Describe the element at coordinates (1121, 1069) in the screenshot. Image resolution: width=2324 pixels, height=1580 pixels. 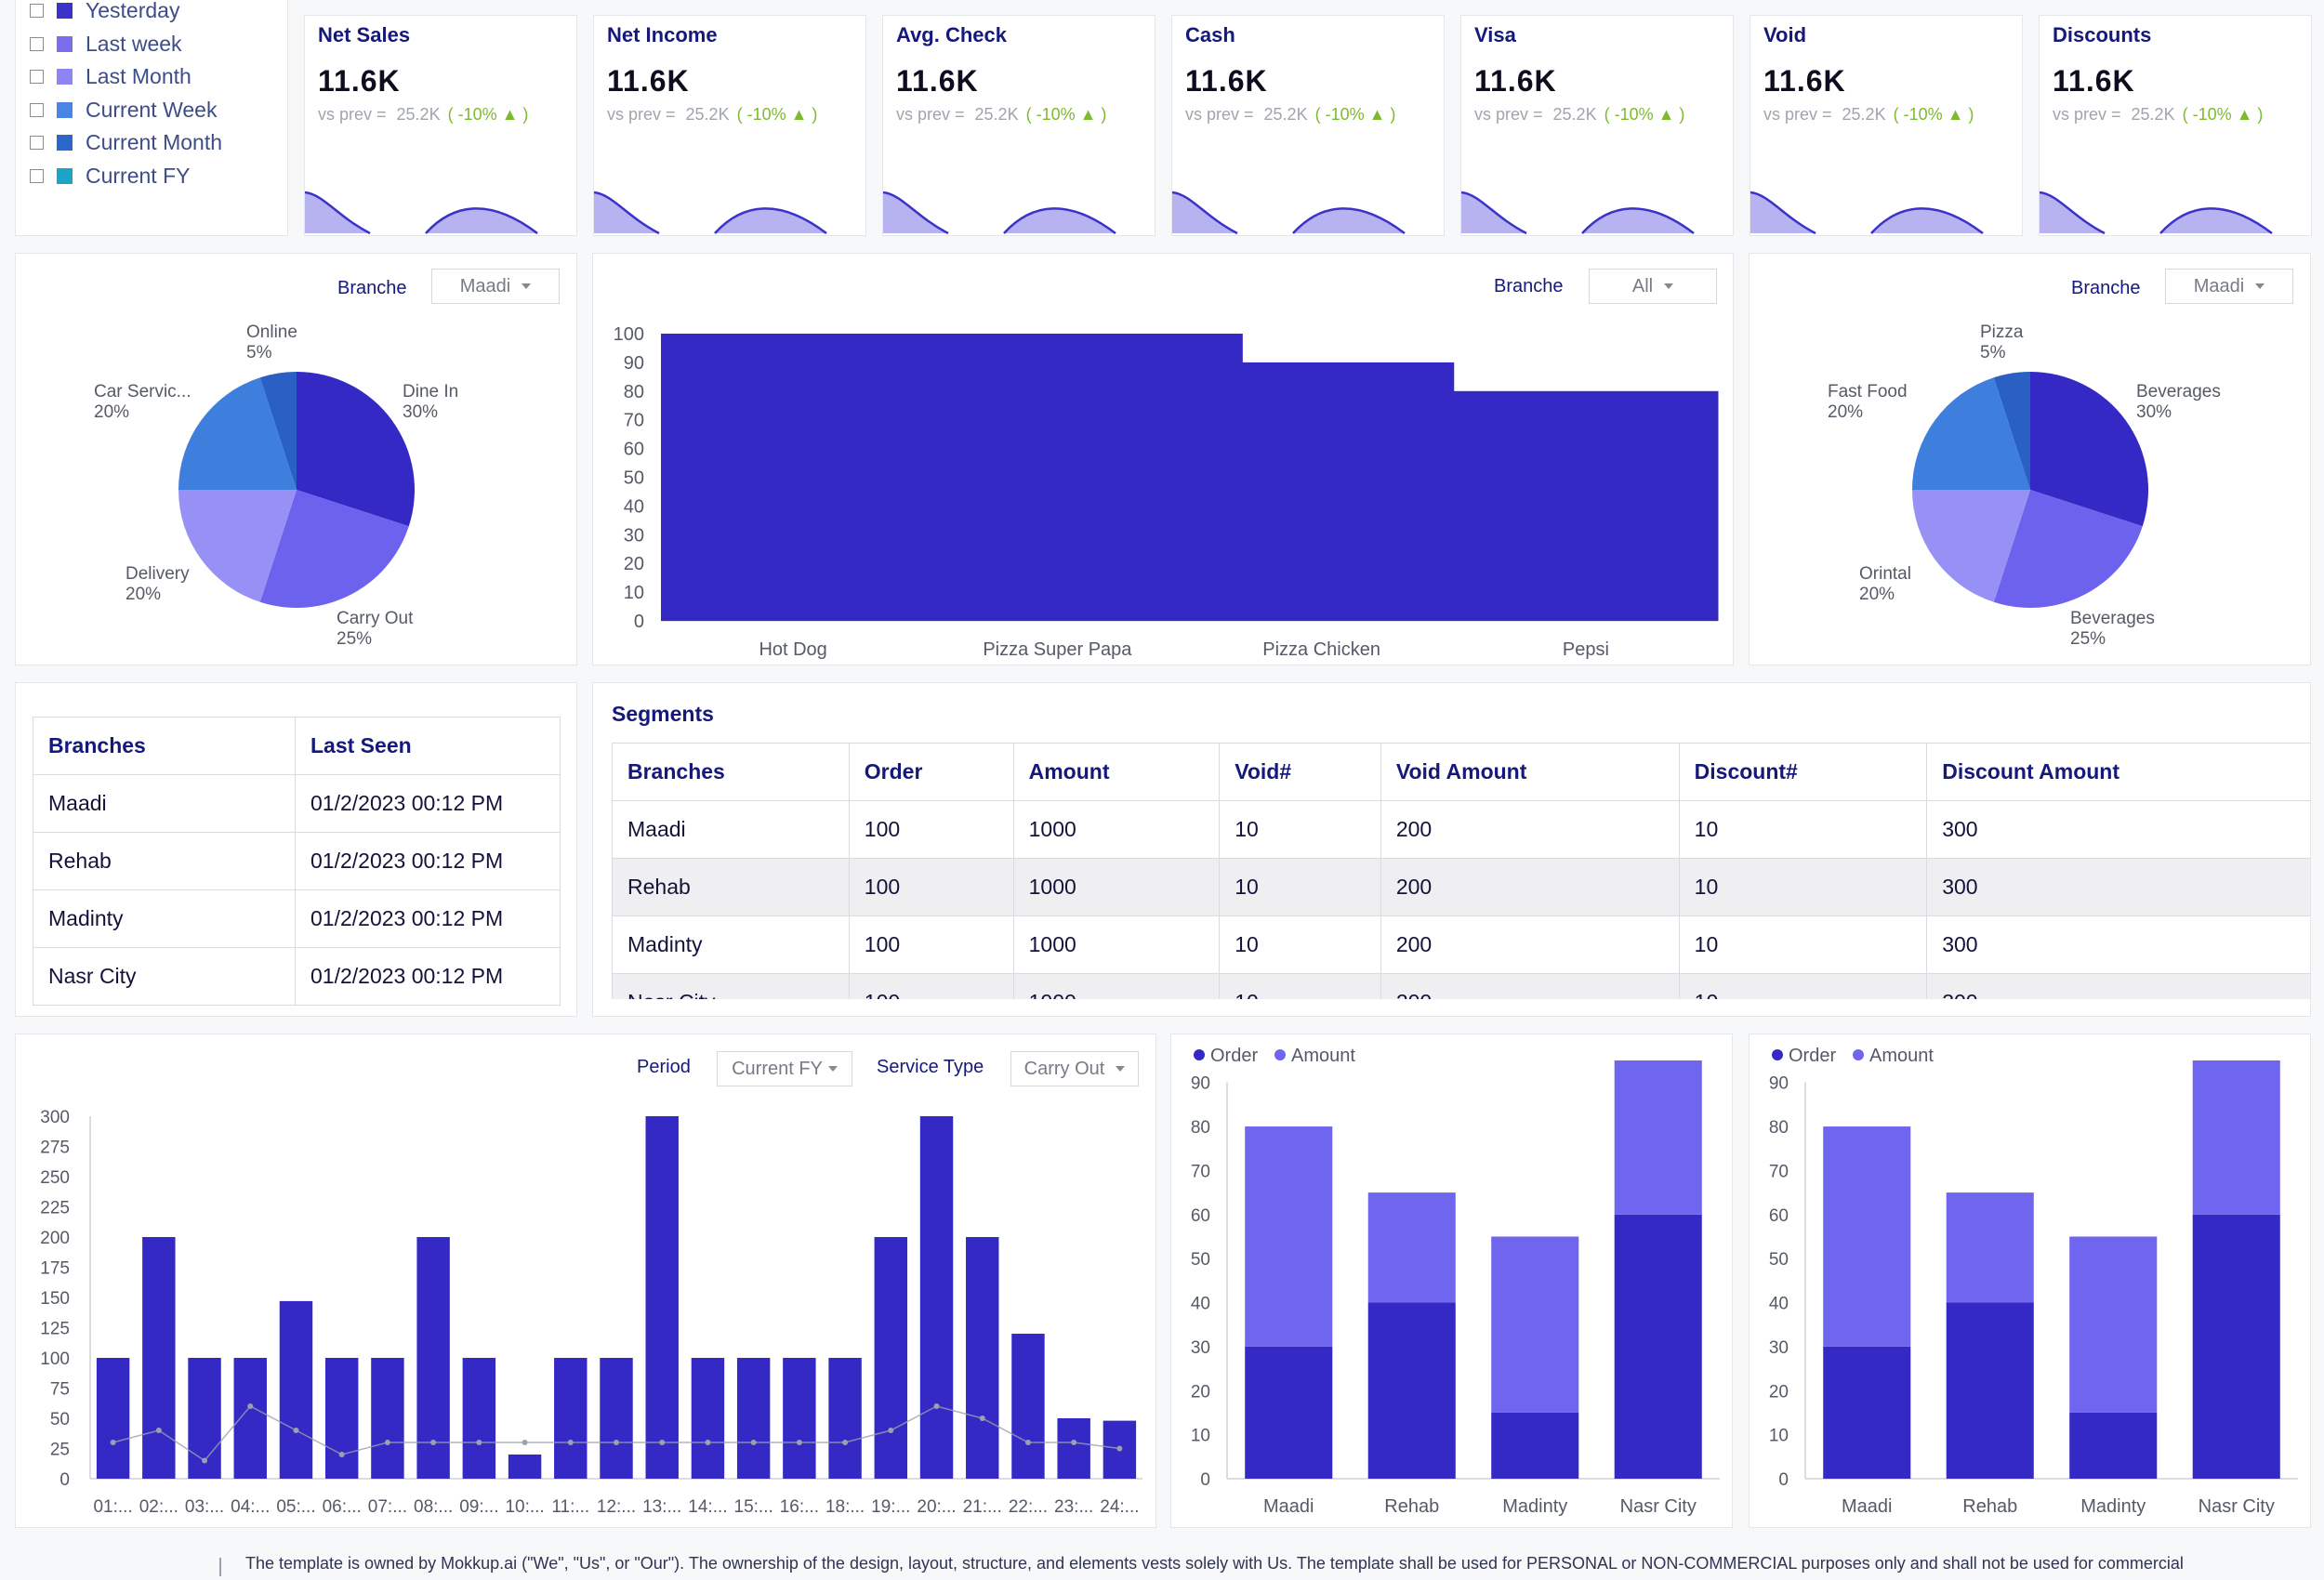
I see `chevron-down-icon` at that location.